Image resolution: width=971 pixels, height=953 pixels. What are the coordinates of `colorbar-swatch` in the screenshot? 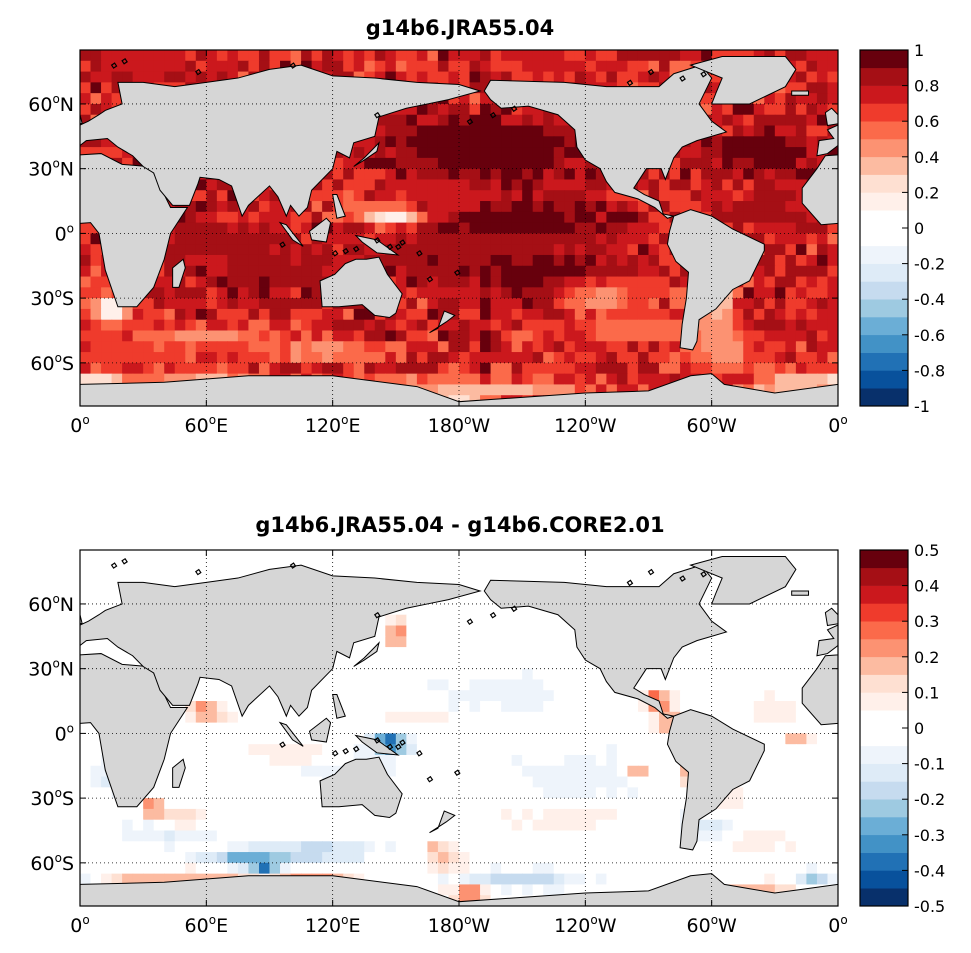 It's located at (884, 254).